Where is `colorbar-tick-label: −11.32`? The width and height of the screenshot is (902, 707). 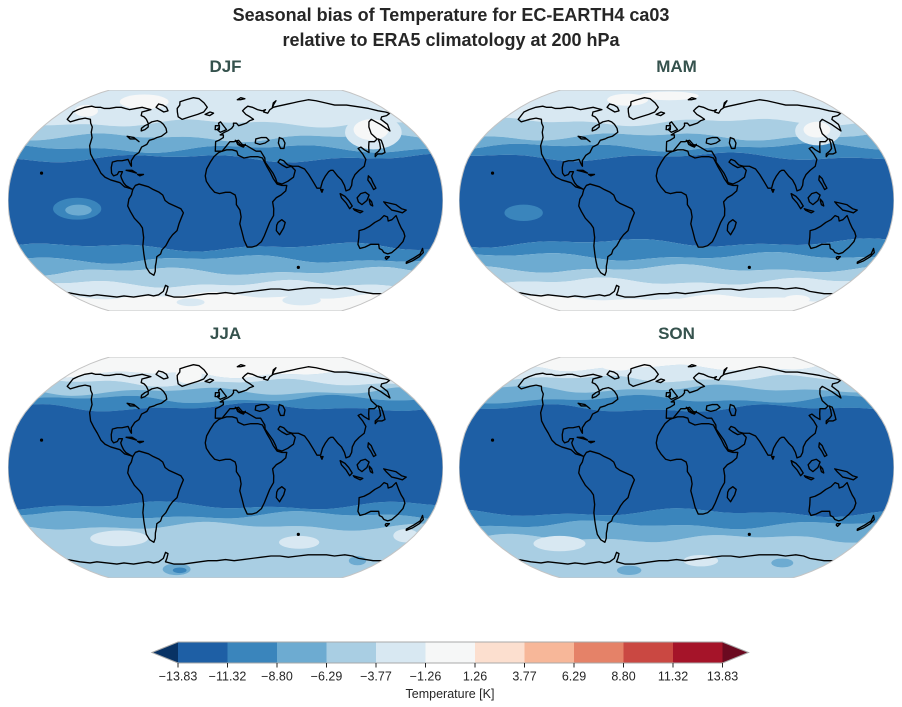 colorbar-tick-label: −11.32 is located at coordinates (228, 677).